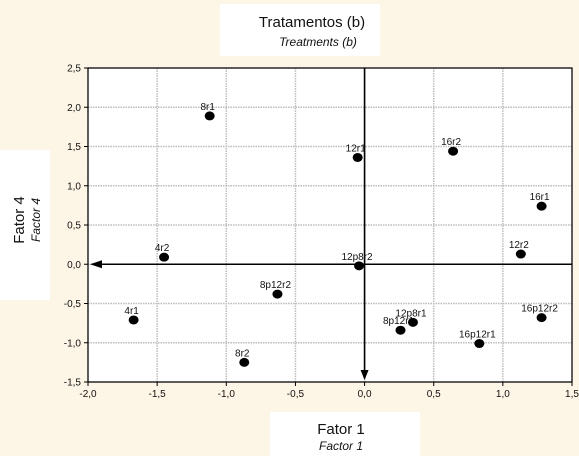  Describe the element at coordinates (131, 311) in the screenshot. I see `point-label: 4r1` at that location.